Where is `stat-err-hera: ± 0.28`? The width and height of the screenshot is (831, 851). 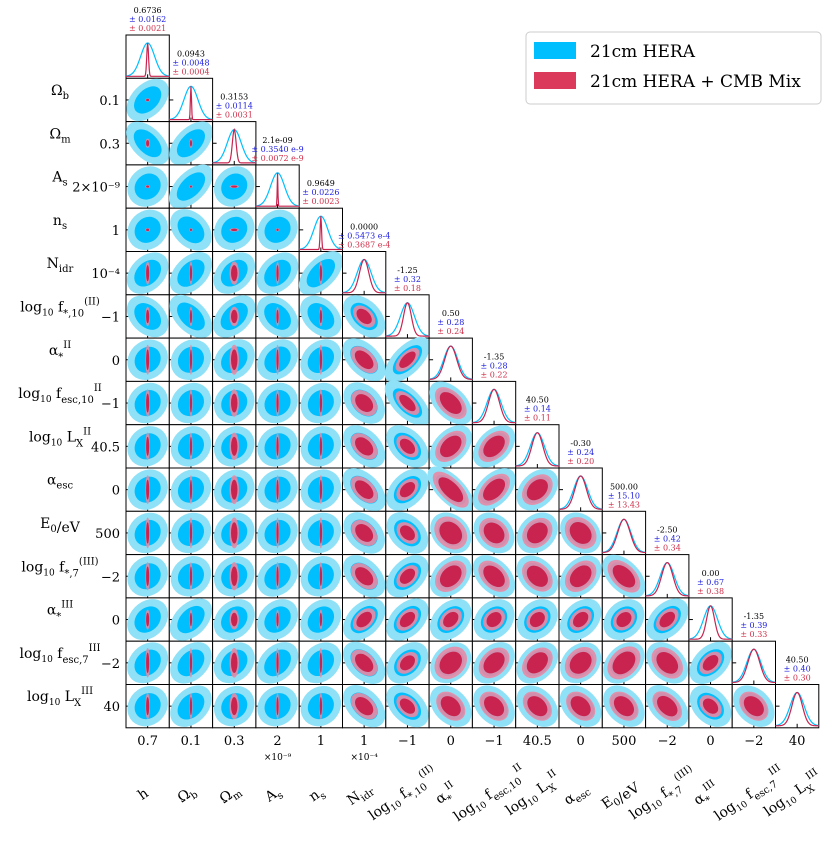
stat-err-hera: ± 0.28 is located at coordinates (450, 322).